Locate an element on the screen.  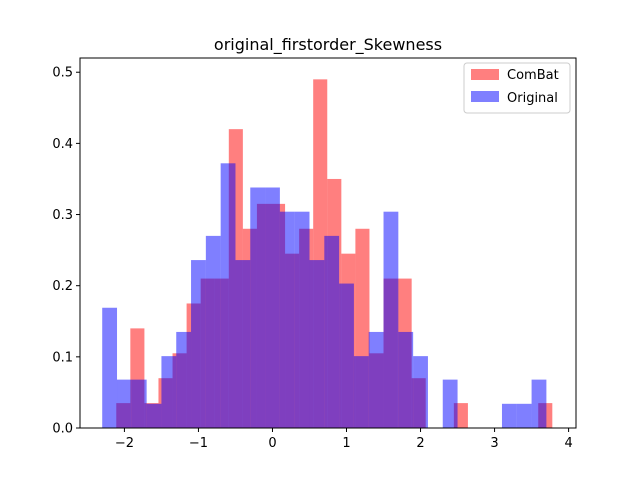
legend-label-original: Original is located at coordinates (532, 98).